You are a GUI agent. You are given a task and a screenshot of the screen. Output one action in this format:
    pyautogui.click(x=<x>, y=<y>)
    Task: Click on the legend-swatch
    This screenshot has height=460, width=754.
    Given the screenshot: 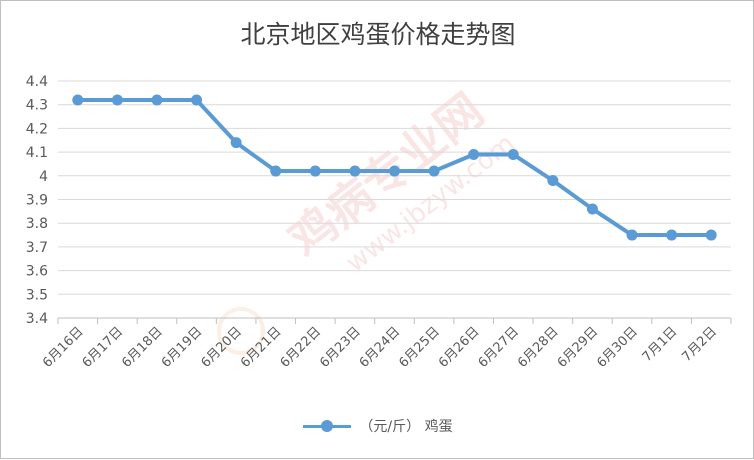 What is the action you would take?
    pyautogui.click(x=327, y=426)
    